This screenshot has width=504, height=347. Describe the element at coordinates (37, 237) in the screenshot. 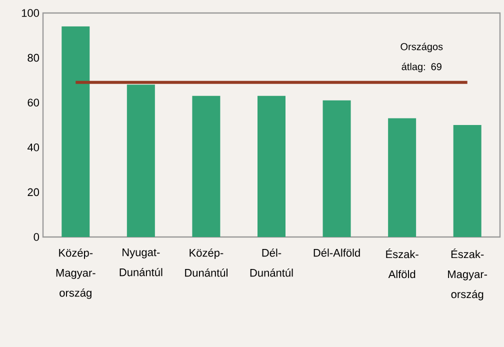

I see `y-tick-label: 0` at that location.